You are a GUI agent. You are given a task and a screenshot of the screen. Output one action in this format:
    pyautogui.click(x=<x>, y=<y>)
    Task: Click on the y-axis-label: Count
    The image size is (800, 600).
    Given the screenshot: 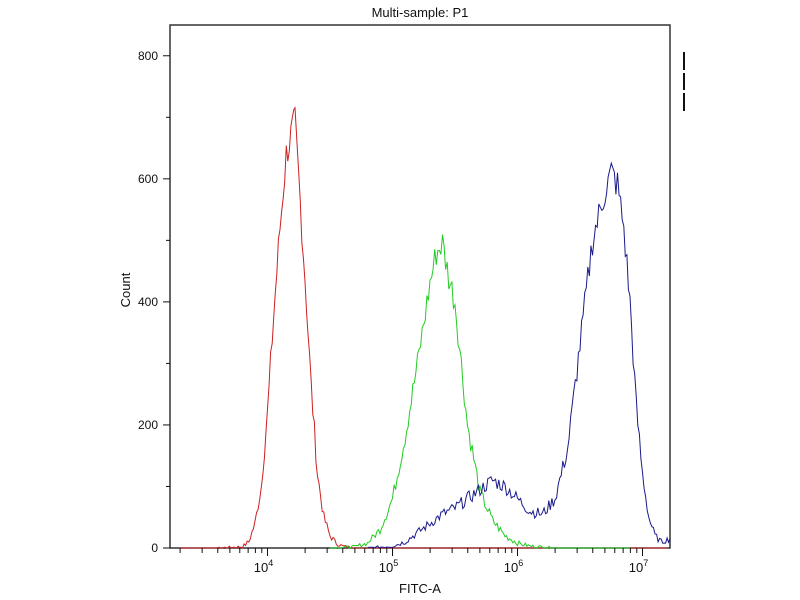 What is the action you would take?
    pyautogui.click(x=125, y=289)
    